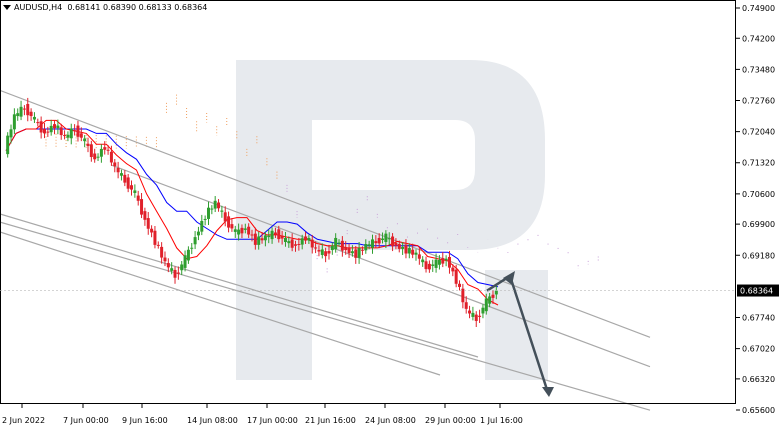 The image size is (782, 435). I want to click on y-tick-label: 0.66320, so click(758, 379).